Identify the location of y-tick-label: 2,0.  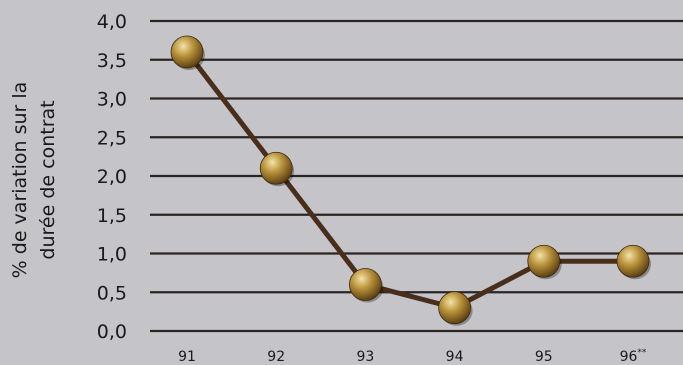
(112, 177).